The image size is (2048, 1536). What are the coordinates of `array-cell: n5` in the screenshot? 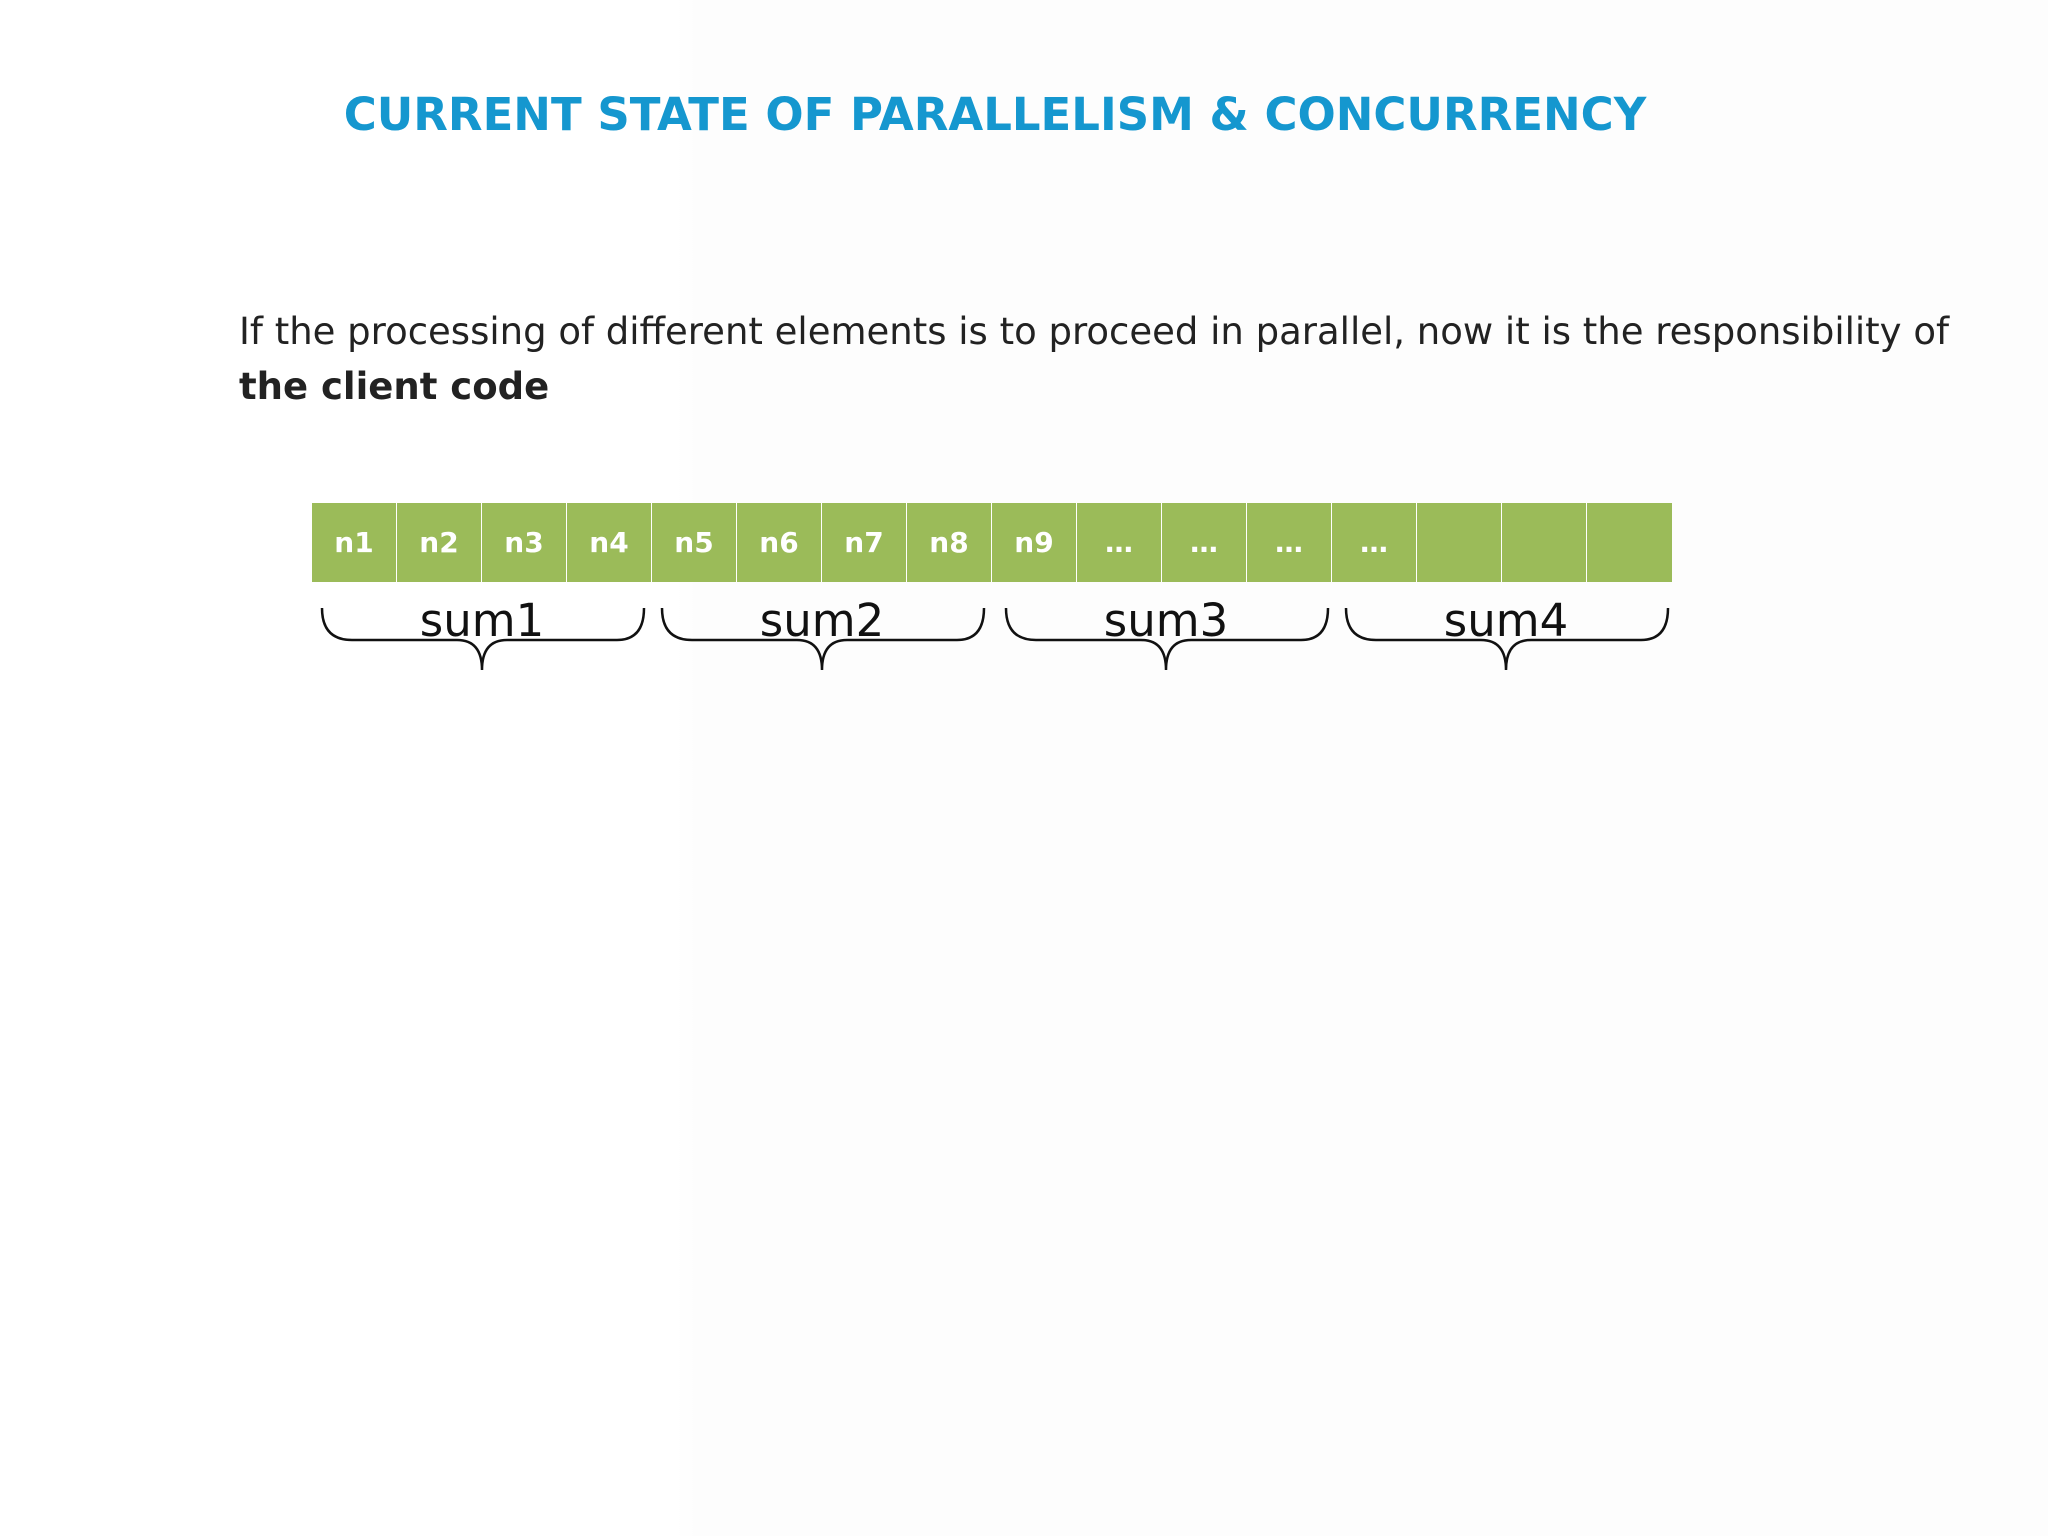 It's located at (694, 542).